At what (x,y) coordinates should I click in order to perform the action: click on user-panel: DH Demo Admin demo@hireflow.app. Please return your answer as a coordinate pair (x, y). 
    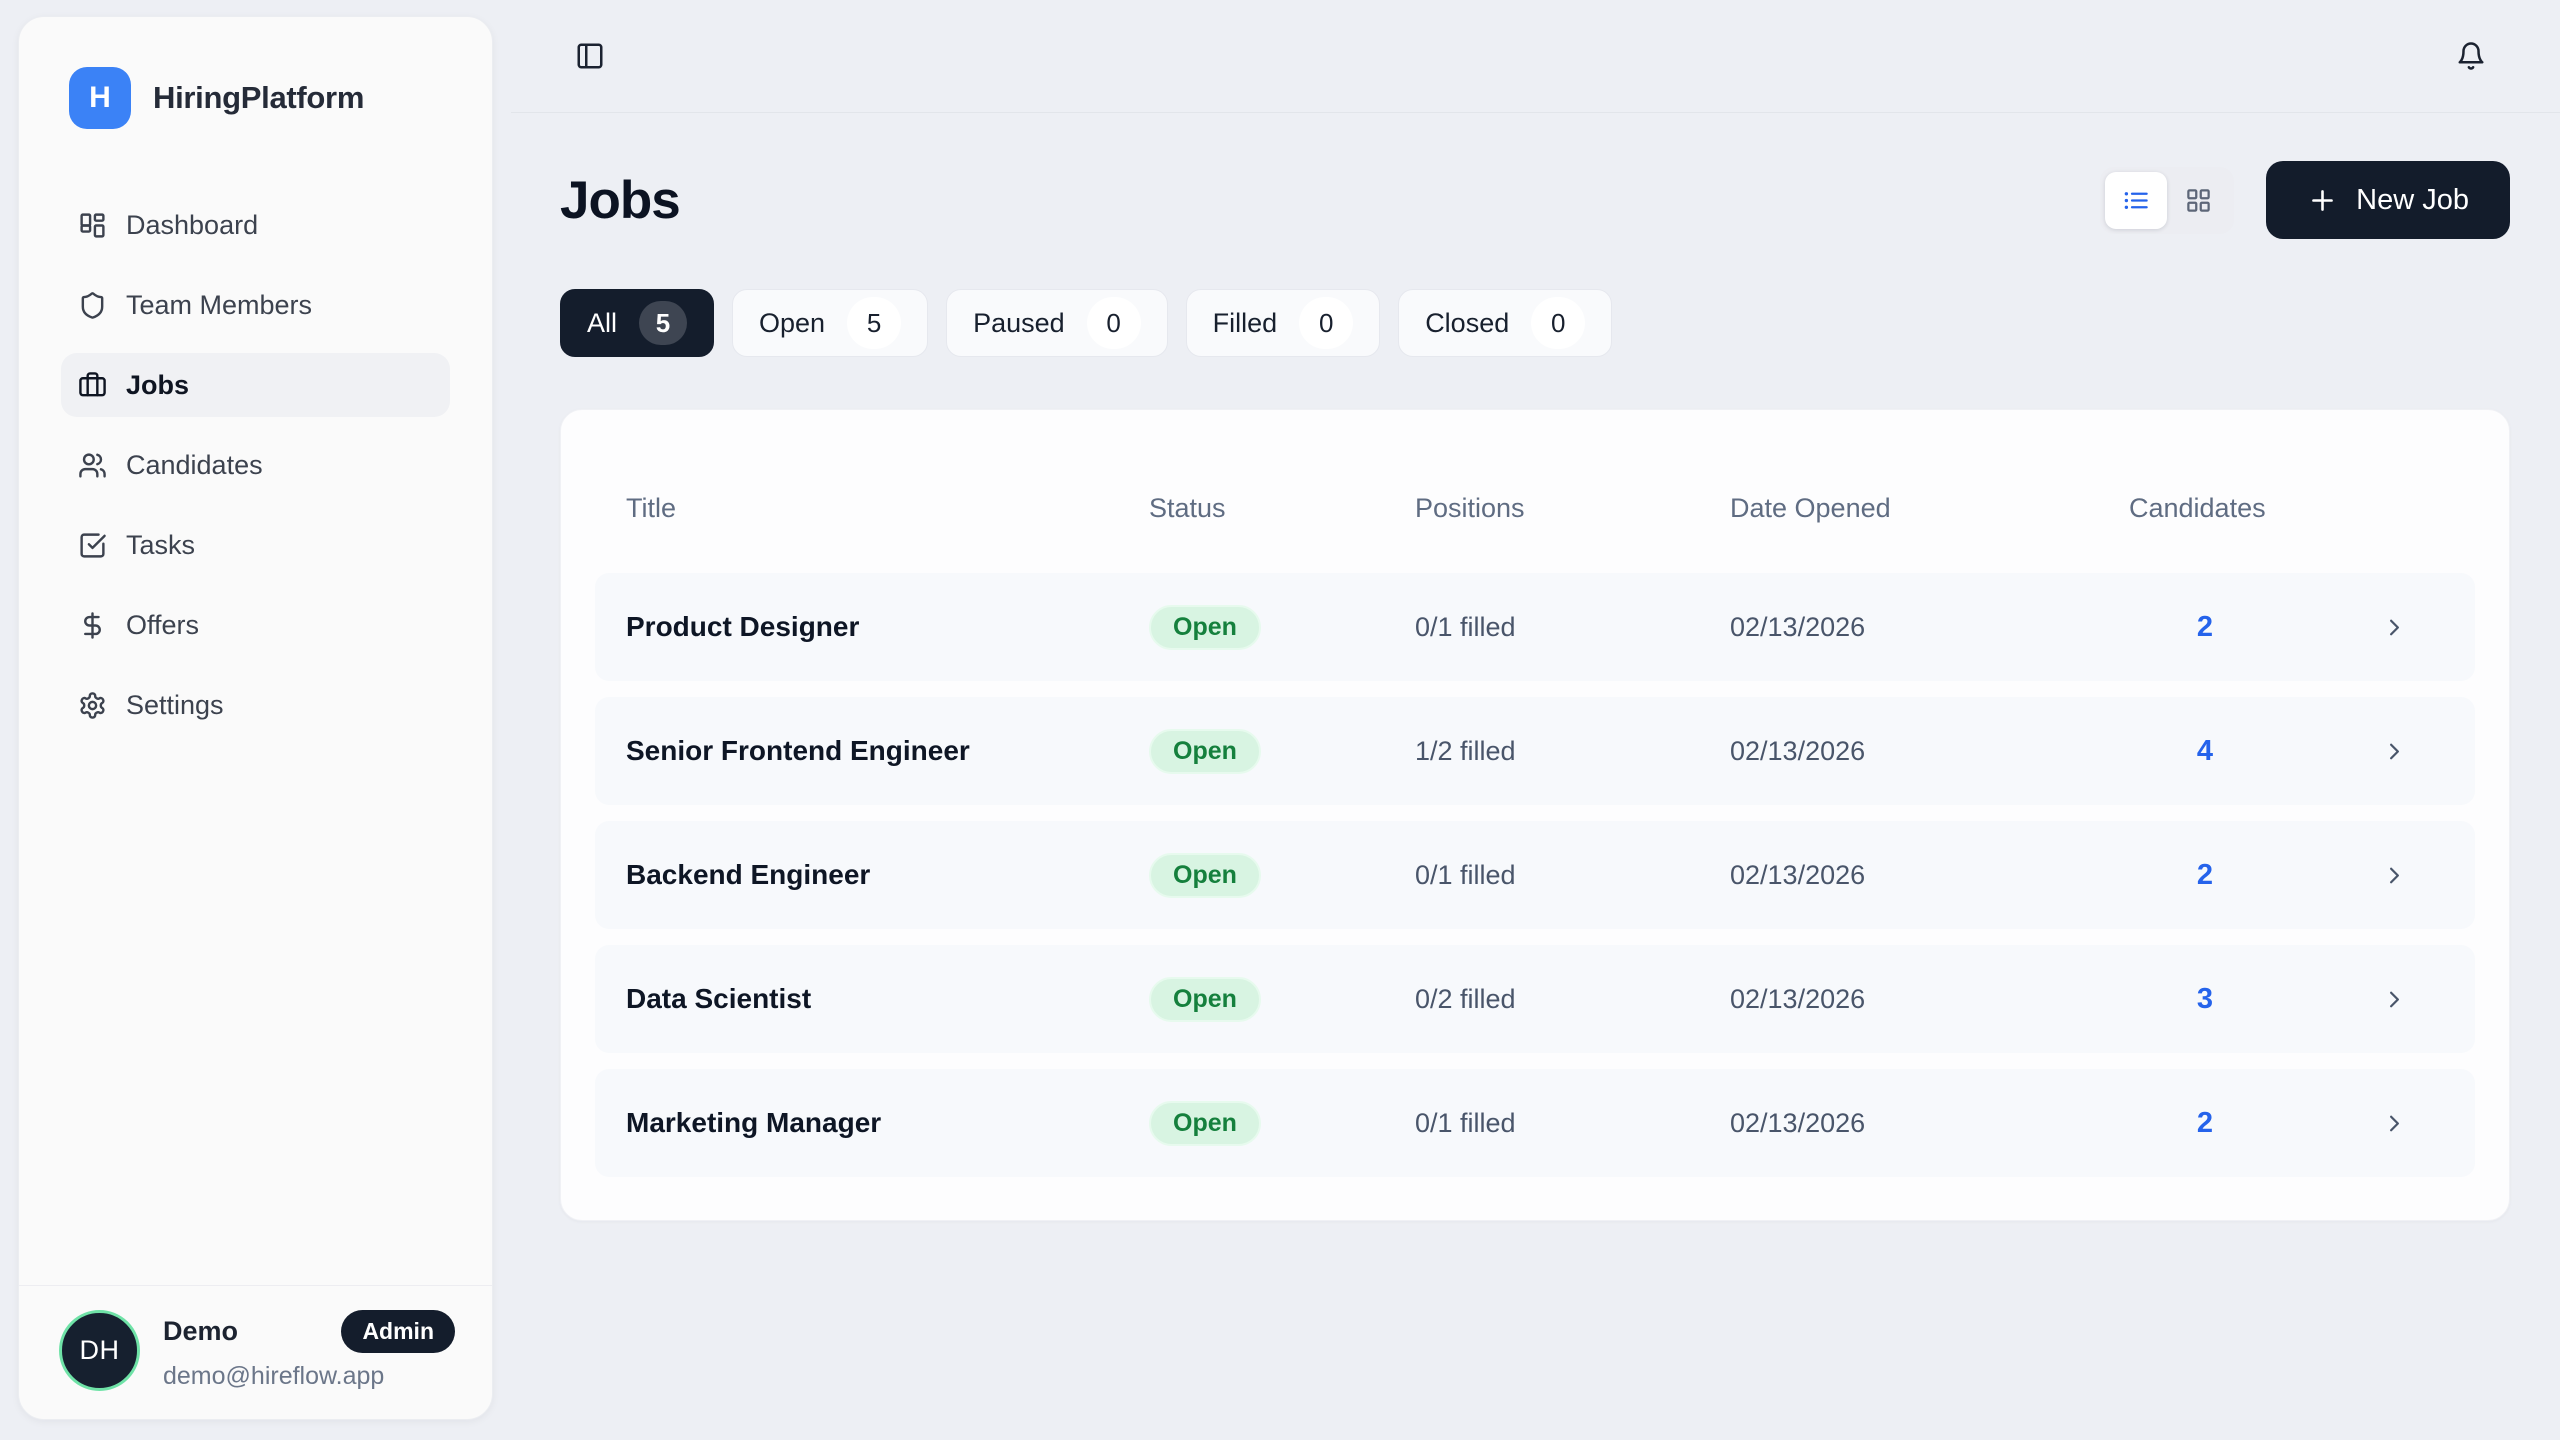
    Looking at the image, I should click on (255, 1352).